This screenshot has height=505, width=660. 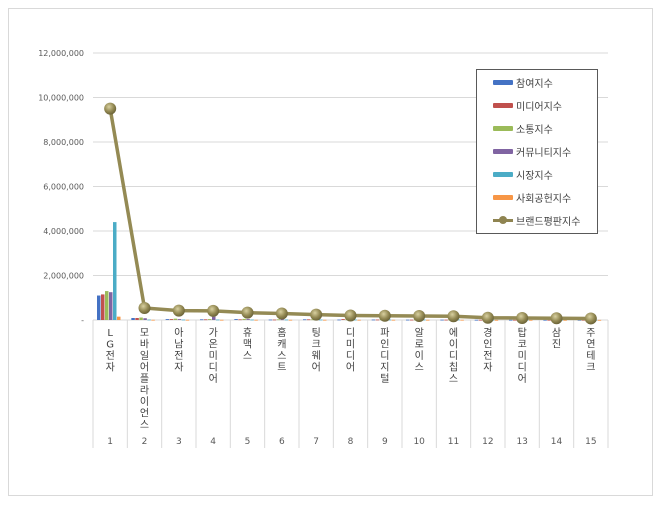 What do you see at coordinates (534, 176) in the screenshot?
I see `legend-label: 시장지수` at bounding box center [534, 176].